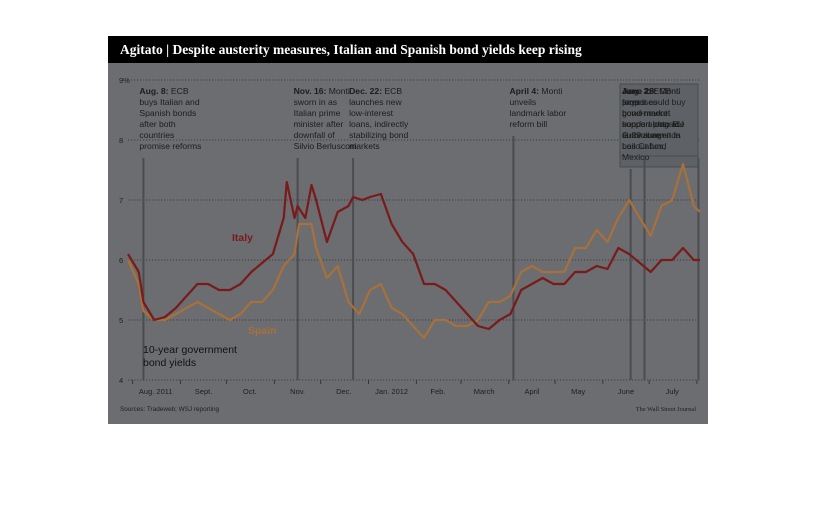 Image resolution: width=816 pixels, height=518 pixels. What do you see at coordinates (636, 157) in the screenshot?
I see `annotation-line: Mexico` at bounding box center [636, 157].